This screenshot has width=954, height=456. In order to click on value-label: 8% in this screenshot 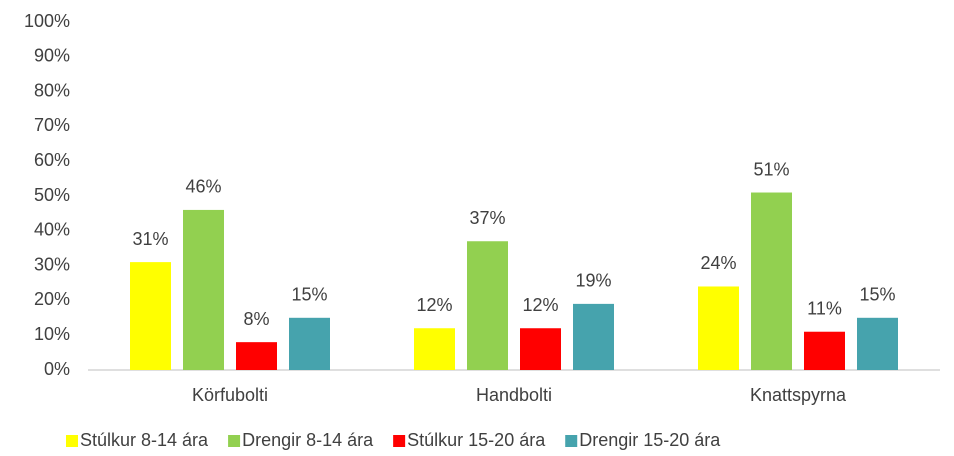, I will do `click(256, 319)`.